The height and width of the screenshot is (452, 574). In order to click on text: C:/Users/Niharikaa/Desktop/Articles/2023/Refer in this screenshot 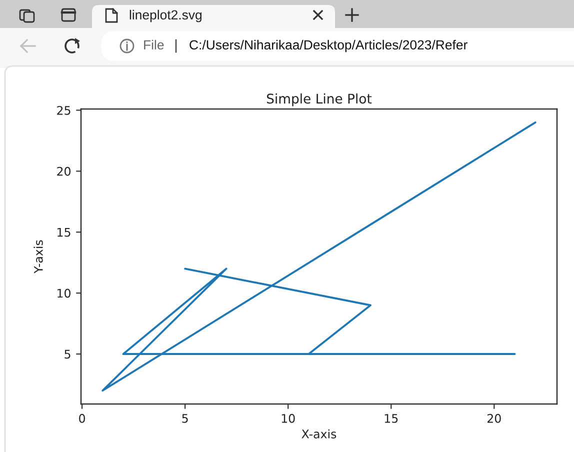, I will do `click(329, 46)`.